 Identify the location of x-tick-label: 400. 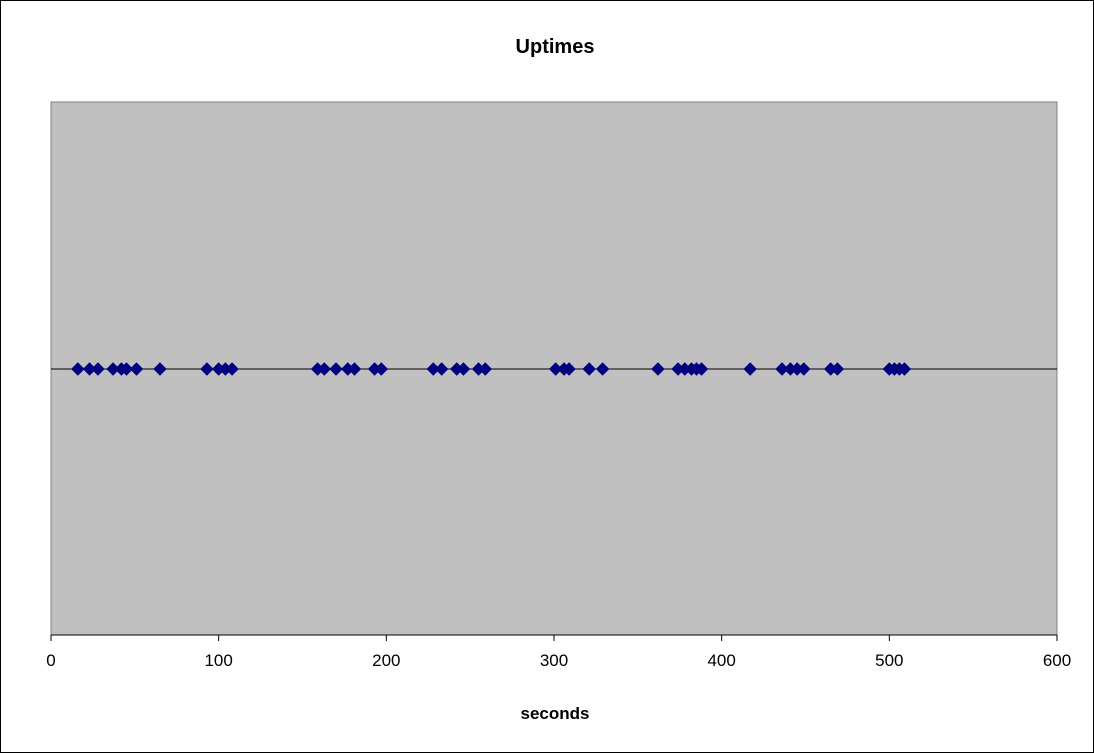
(721, 660).